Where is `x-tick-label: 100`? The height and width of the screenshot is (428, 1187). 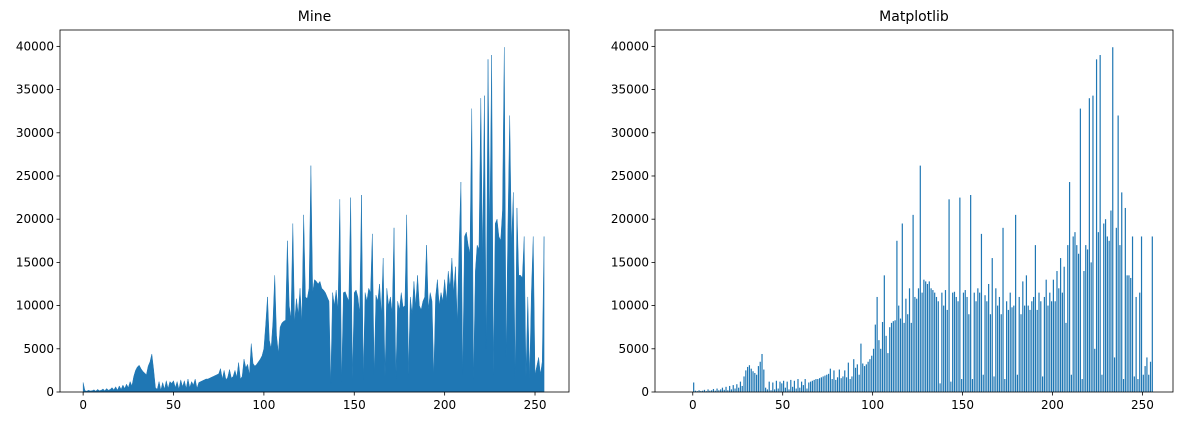 x-tick-label: 100 is located at coordinates (872, 405).